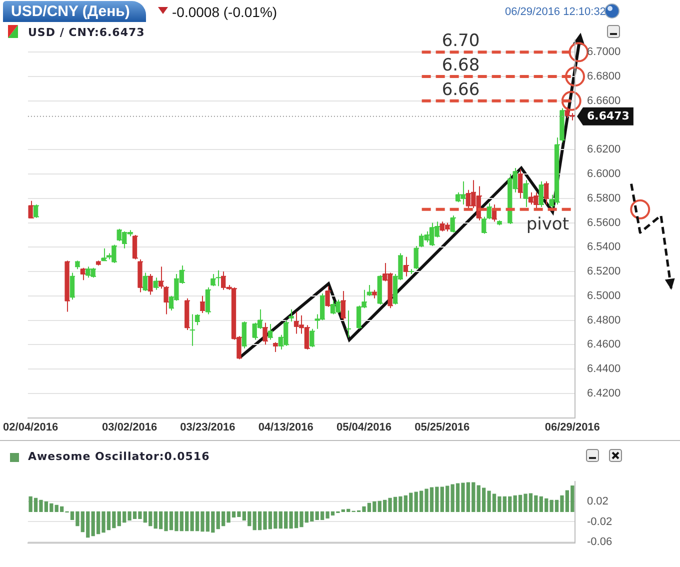 The width and height of the screenshot is (680, 567). What do you see at coordinates (608, 115) in the screenshot?
I see `ref-line-label: 6.6473` at bounding box center [608, 115].